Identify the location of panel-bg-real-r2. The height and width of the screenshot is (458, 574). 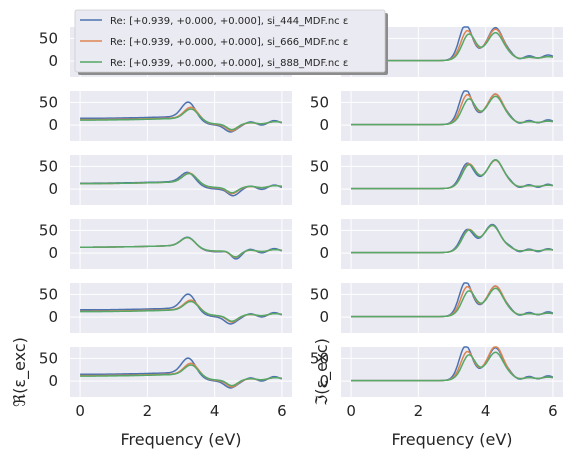
(181, 180).